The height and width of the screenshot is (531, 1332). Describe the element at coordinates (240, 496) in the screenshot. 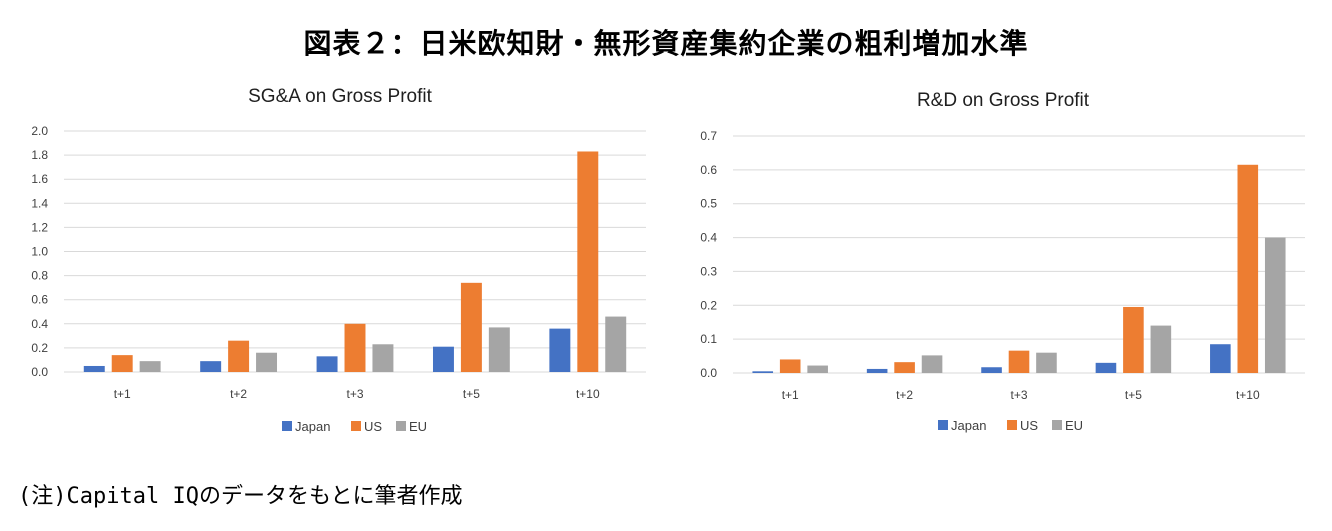

I see `source-note: (注)Capital IQのデータをもとに筆者作成` at that location.